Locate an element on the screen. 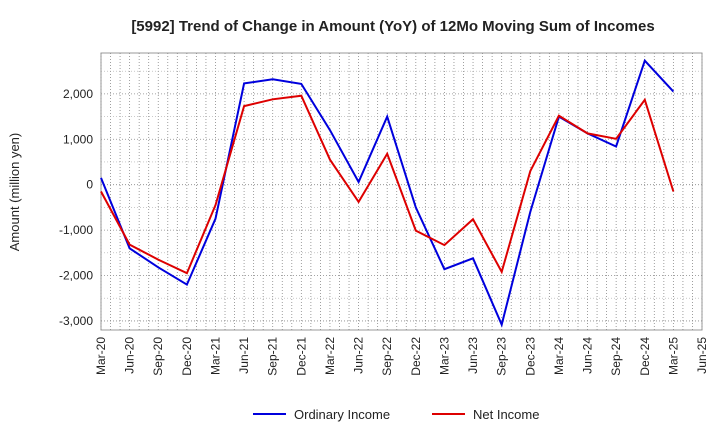  x-tick-label: Dec-24 is located at coordinates (645, 356).